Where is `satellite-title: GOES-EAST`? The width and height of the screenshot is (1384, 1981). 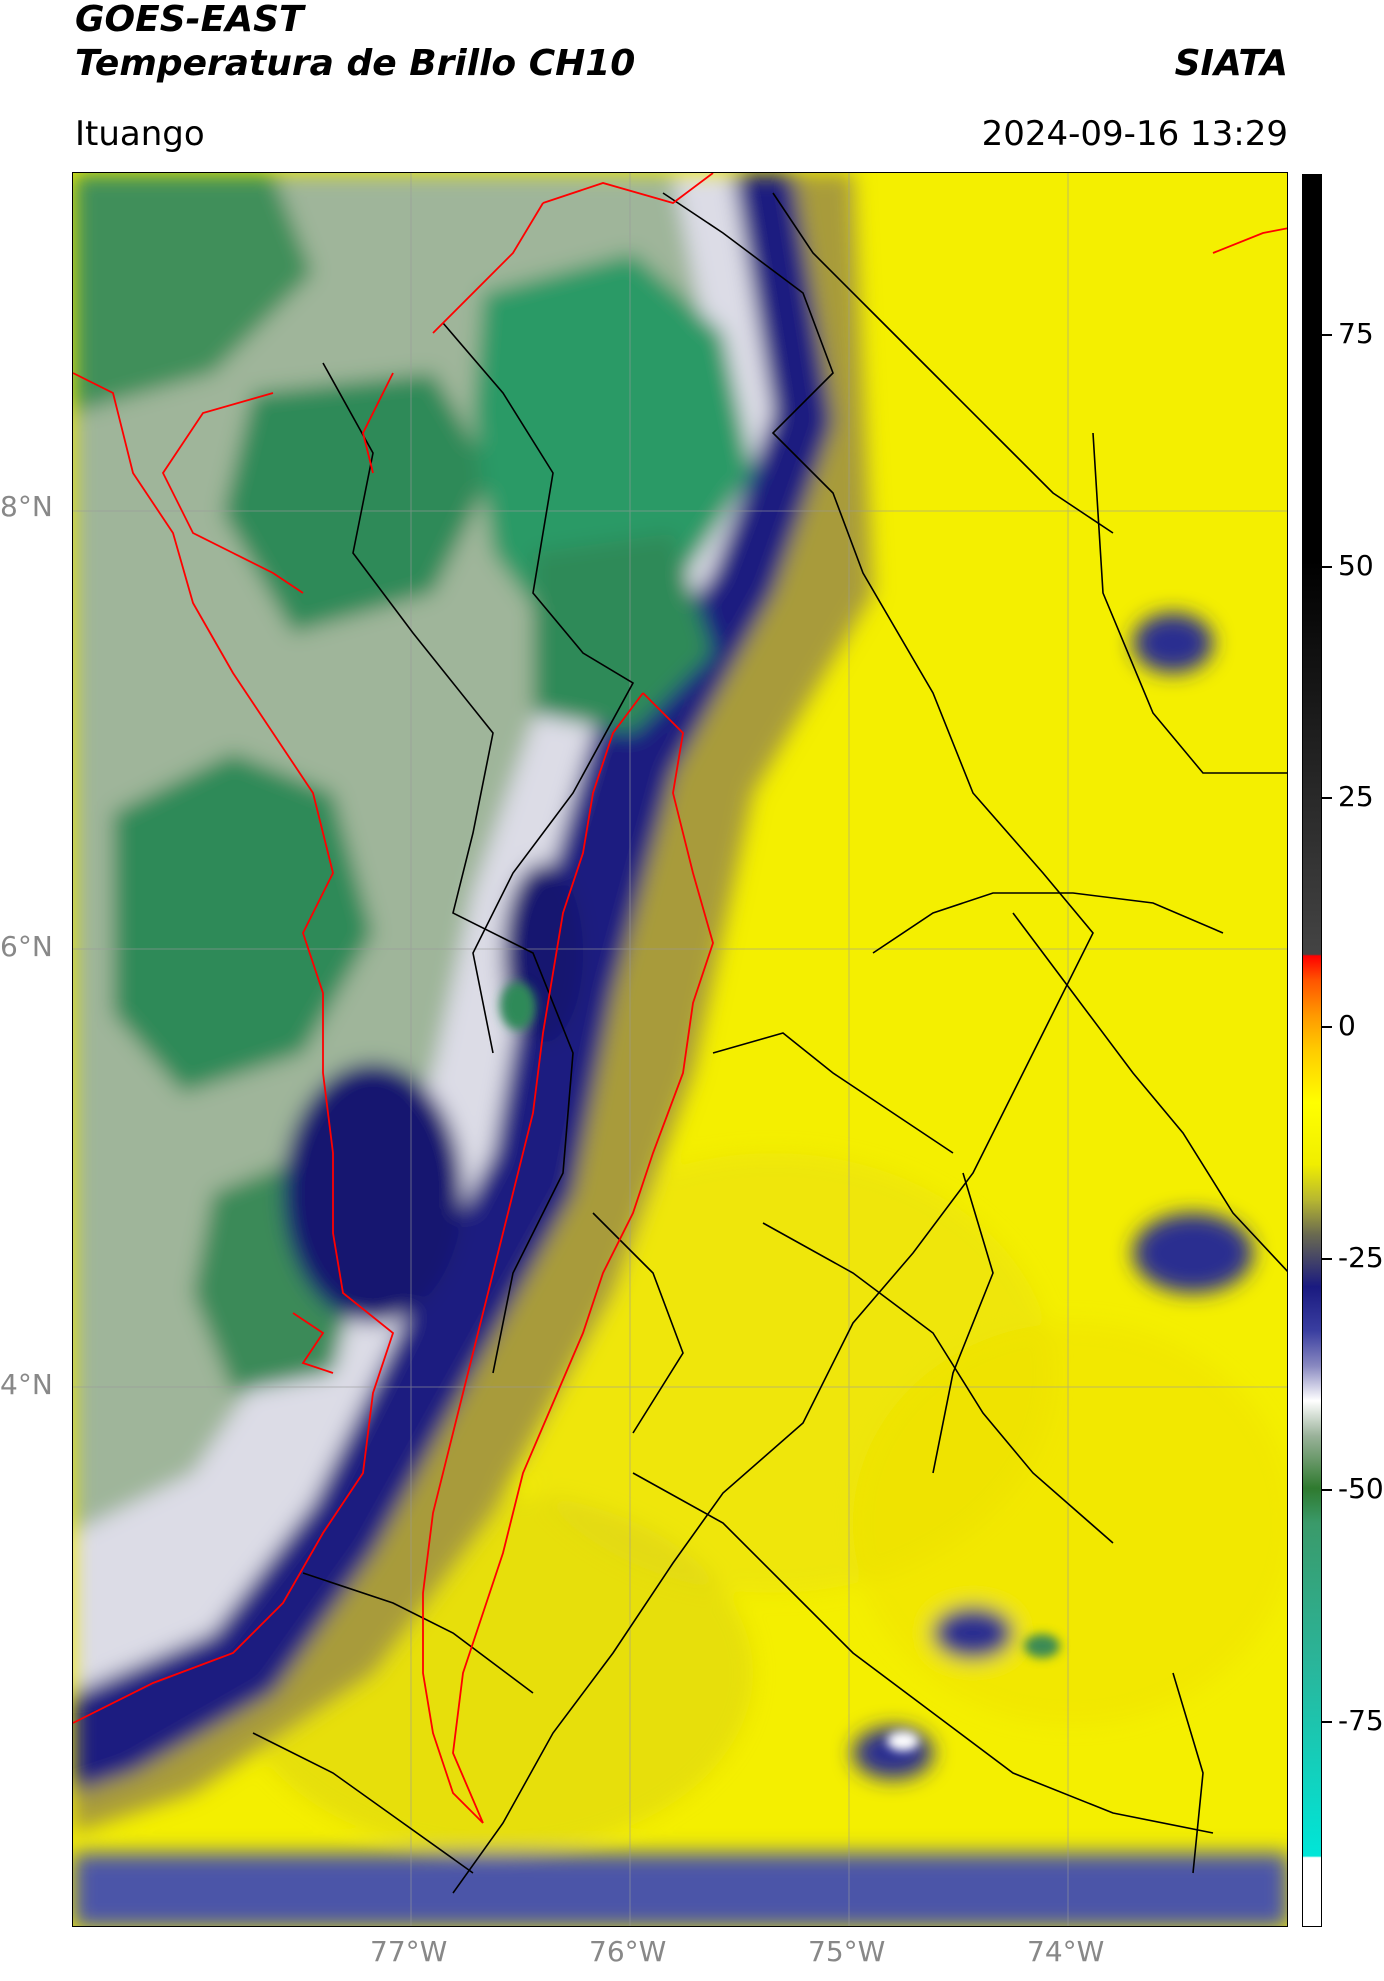
satellite-title: GOES-EAST is located at coordinates (189, 20).